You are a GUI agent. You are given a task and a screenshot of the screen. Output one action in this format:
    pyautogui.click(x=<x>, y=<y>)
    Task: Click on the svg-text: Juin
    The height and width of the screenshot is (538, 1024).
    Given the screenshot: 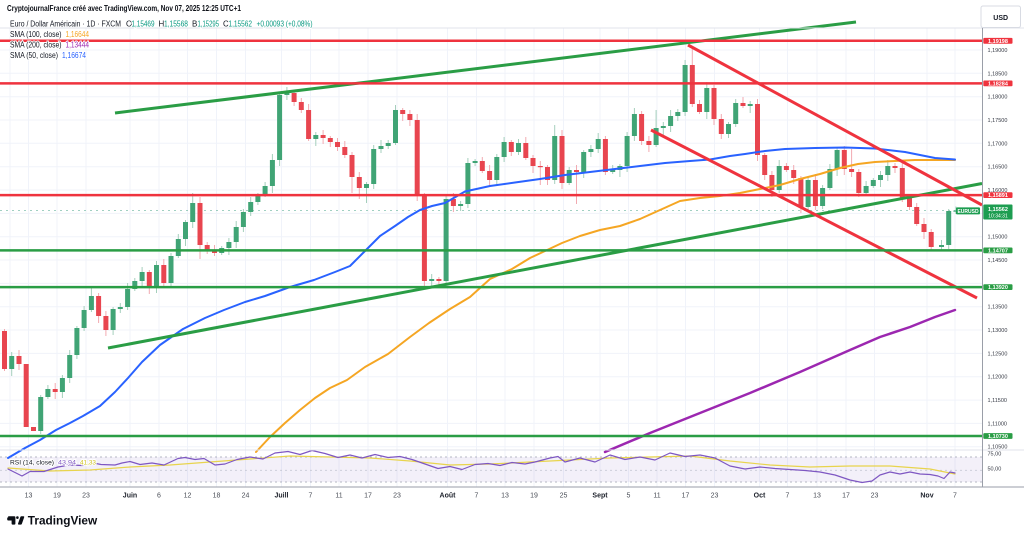 What is the action you would take?
    pyautogui.click(x=130, y=496)
    